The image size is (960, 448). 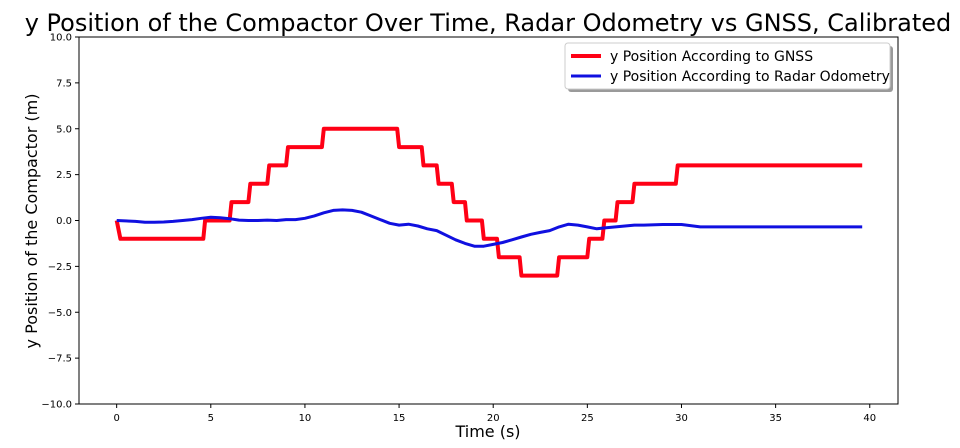 What do you see at coordinates (64, 221) in the screenshot?
I see `y-tick-label: 0.0` at bounding box center [64, 221].